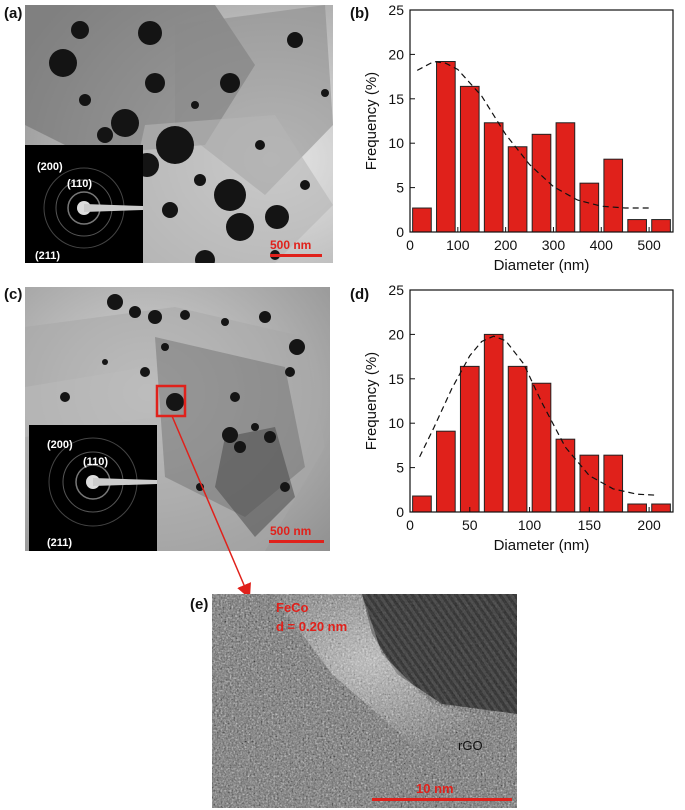  I want to click on scale-bar-c-label: 500 nm, so click(290, 531).